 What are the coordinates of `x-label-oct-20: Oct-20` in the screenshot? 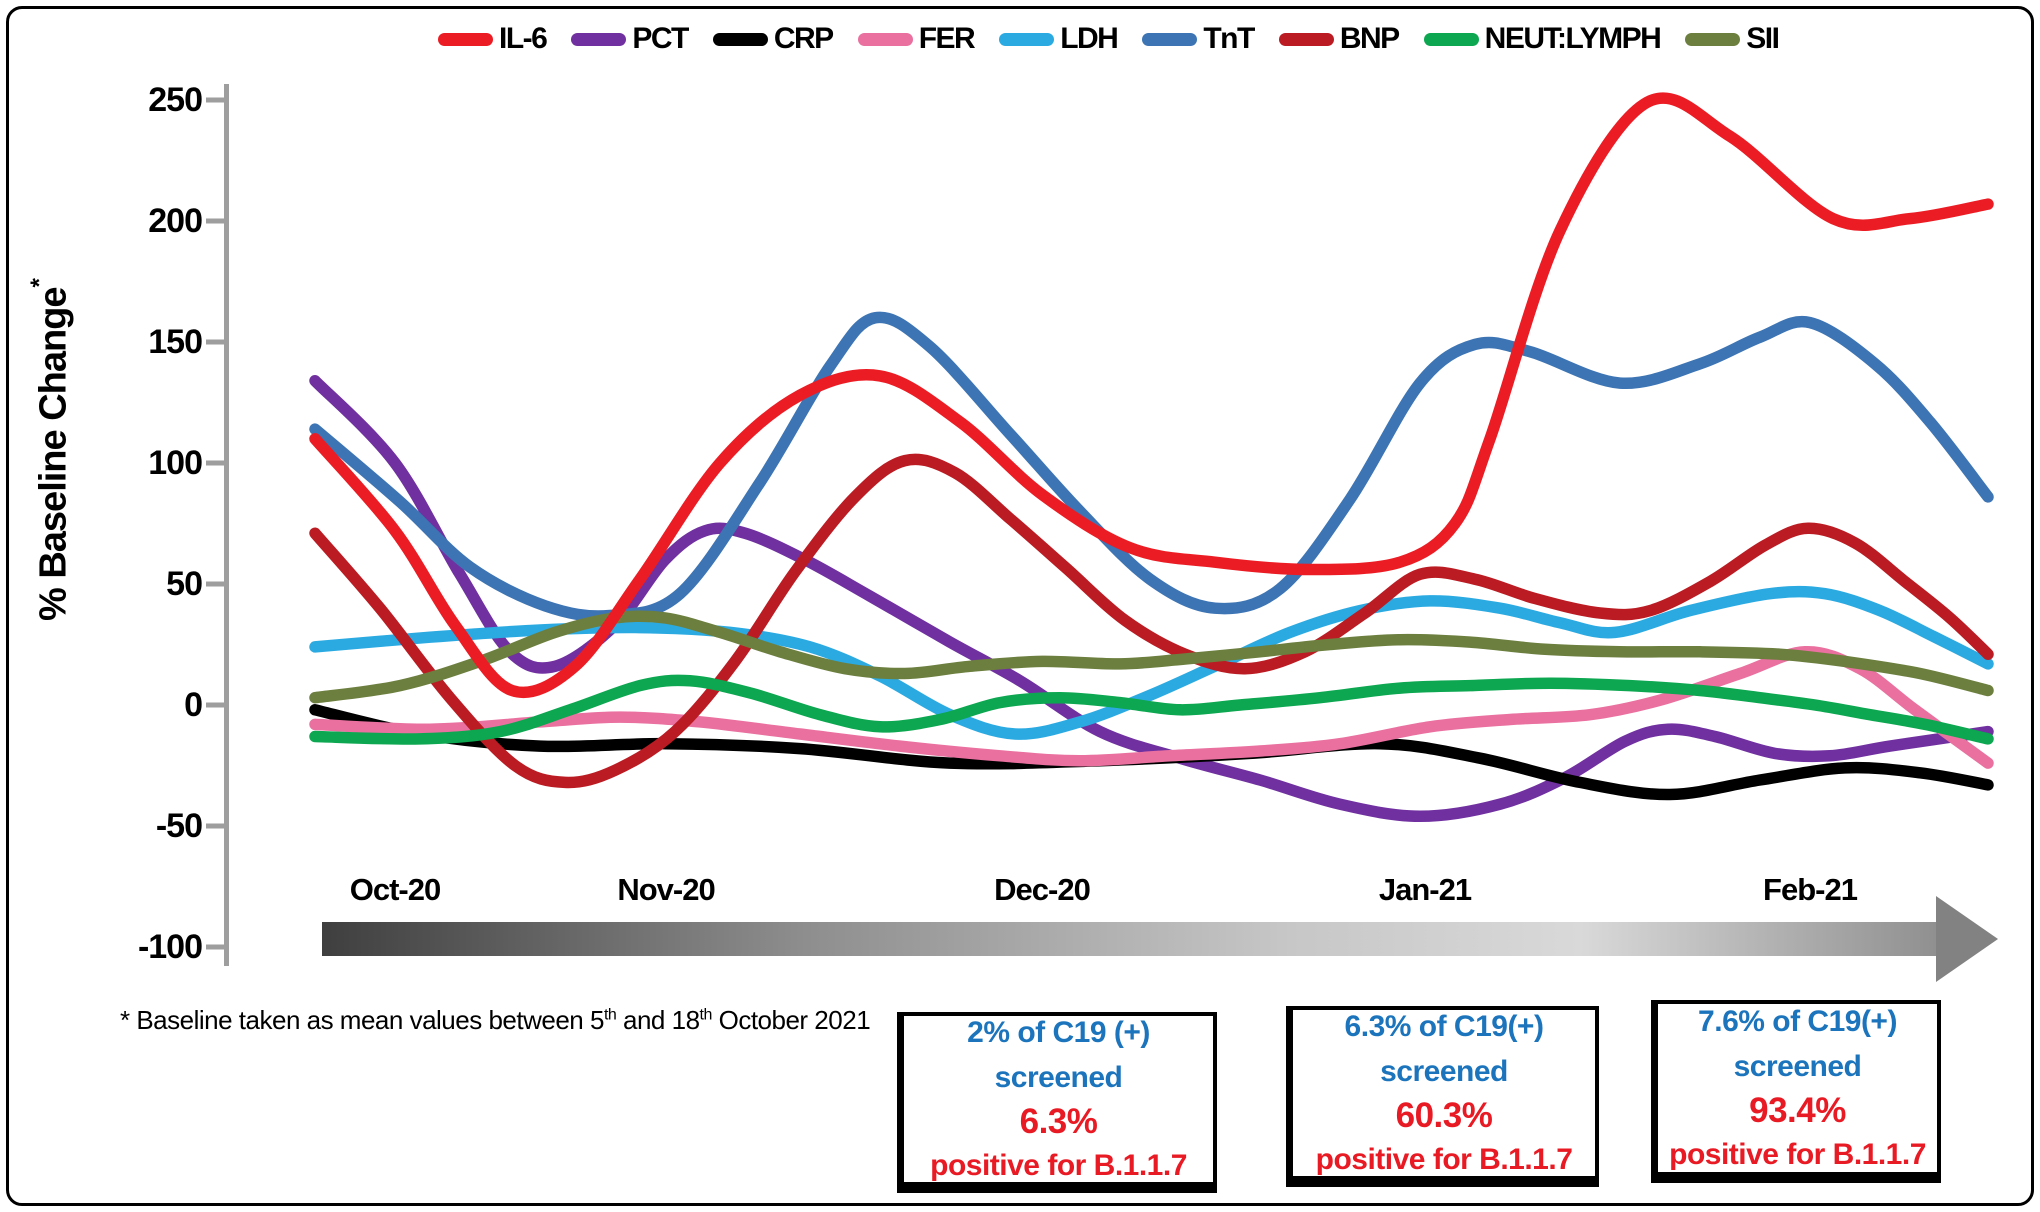 It's located at (395, 889).